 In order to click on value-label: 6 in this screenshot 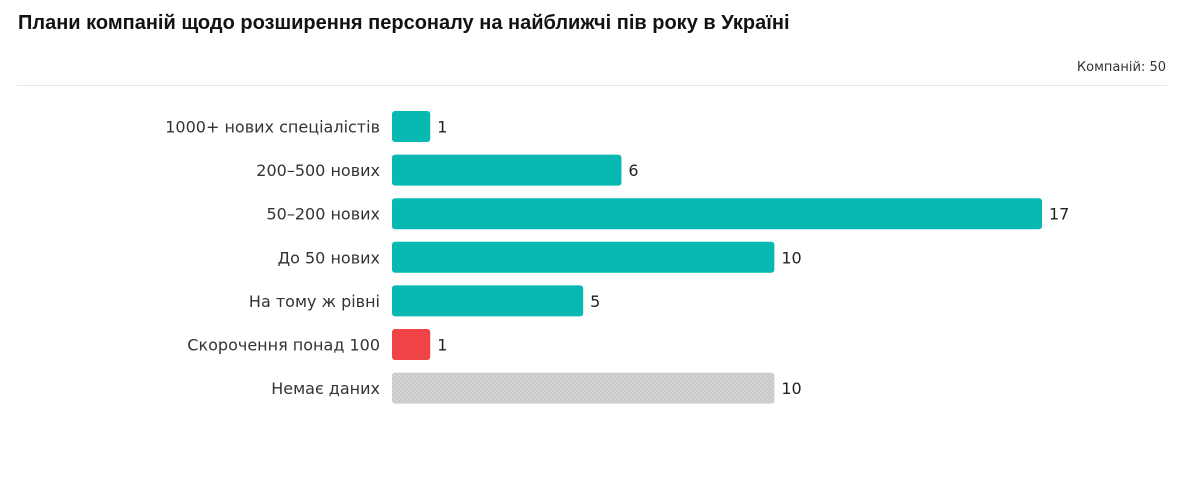, I will do `click(633, 170)`.